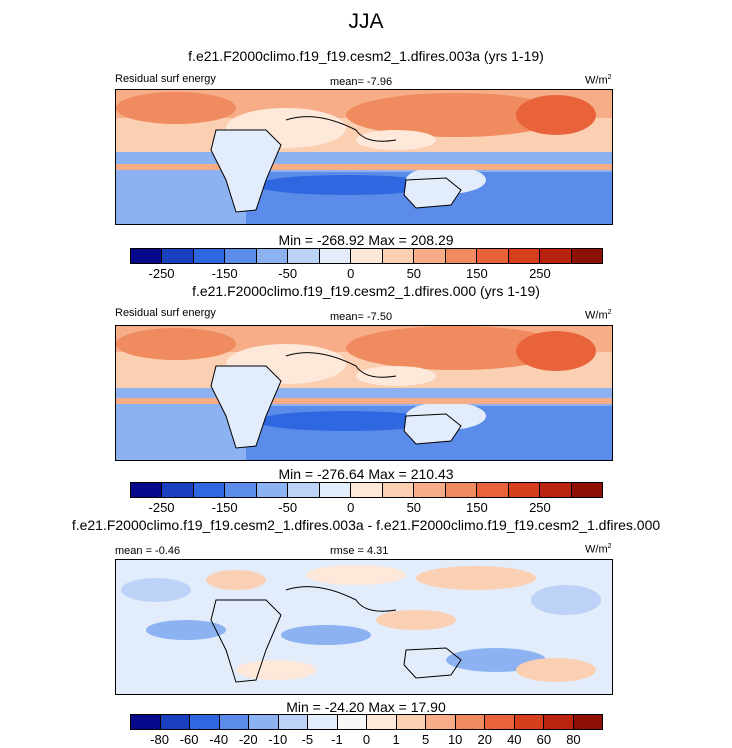 This screenshot has width=732, height=748. What do you see at coordinates (159, 739) in the screenshot?
I see `colorbar-tick-label: -80` at bounding box center [159, 739].